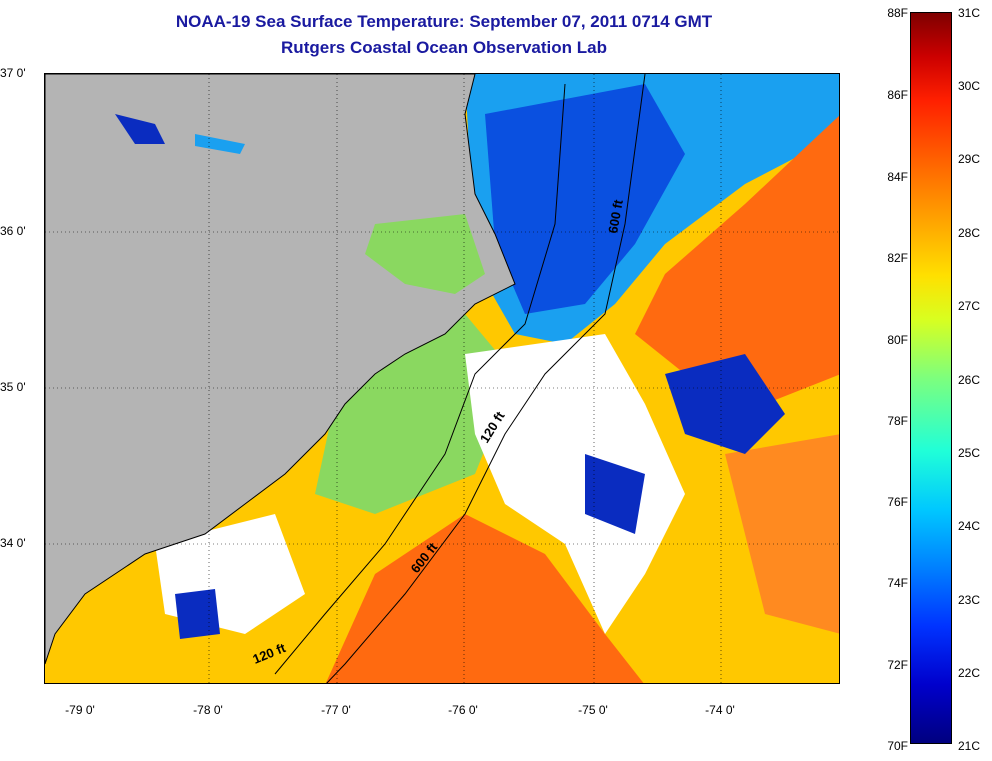 This screenshot has width=992, height=761. What do you see at coordinates (897, 502) in the screenshot?
I see `colorbar-f-label: 76F` at bounding box center [897, 502].